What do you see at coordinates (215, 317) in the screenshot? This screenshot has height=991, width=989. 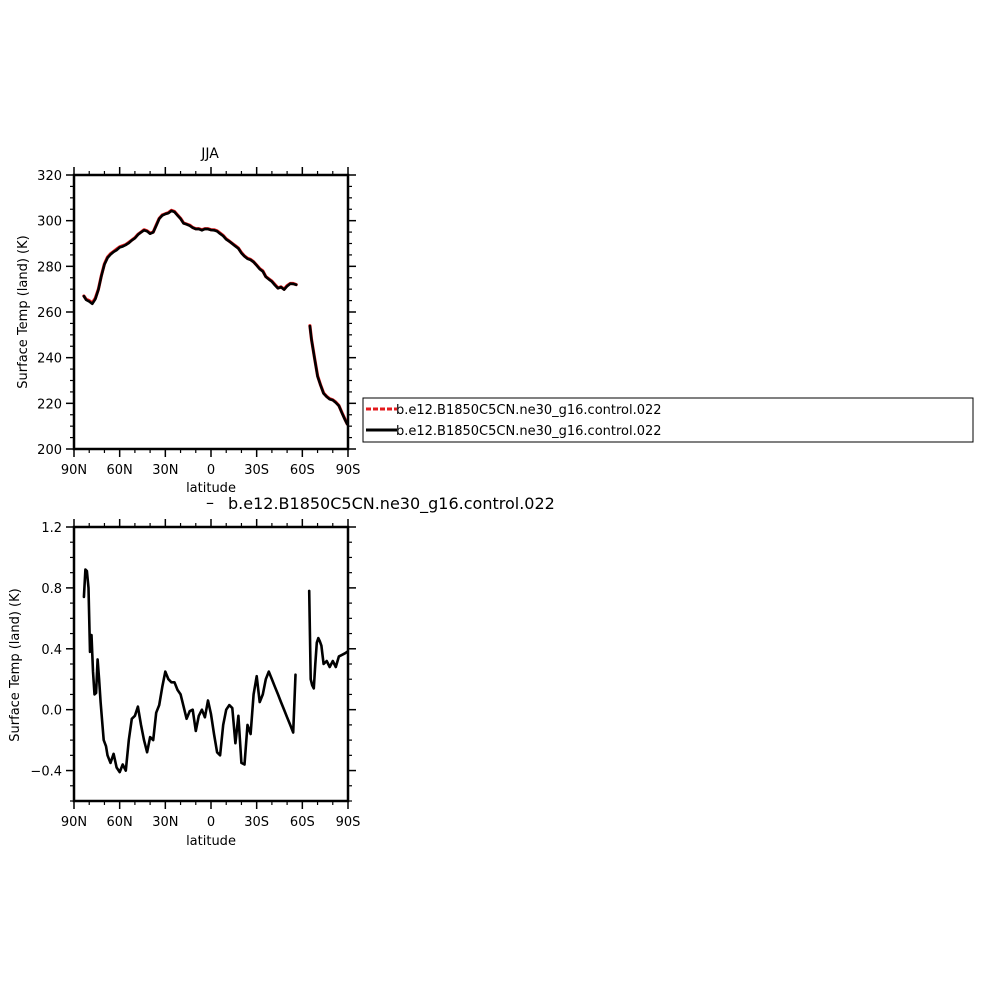 I see `top-plot-series` at bounding box center [215, 317].